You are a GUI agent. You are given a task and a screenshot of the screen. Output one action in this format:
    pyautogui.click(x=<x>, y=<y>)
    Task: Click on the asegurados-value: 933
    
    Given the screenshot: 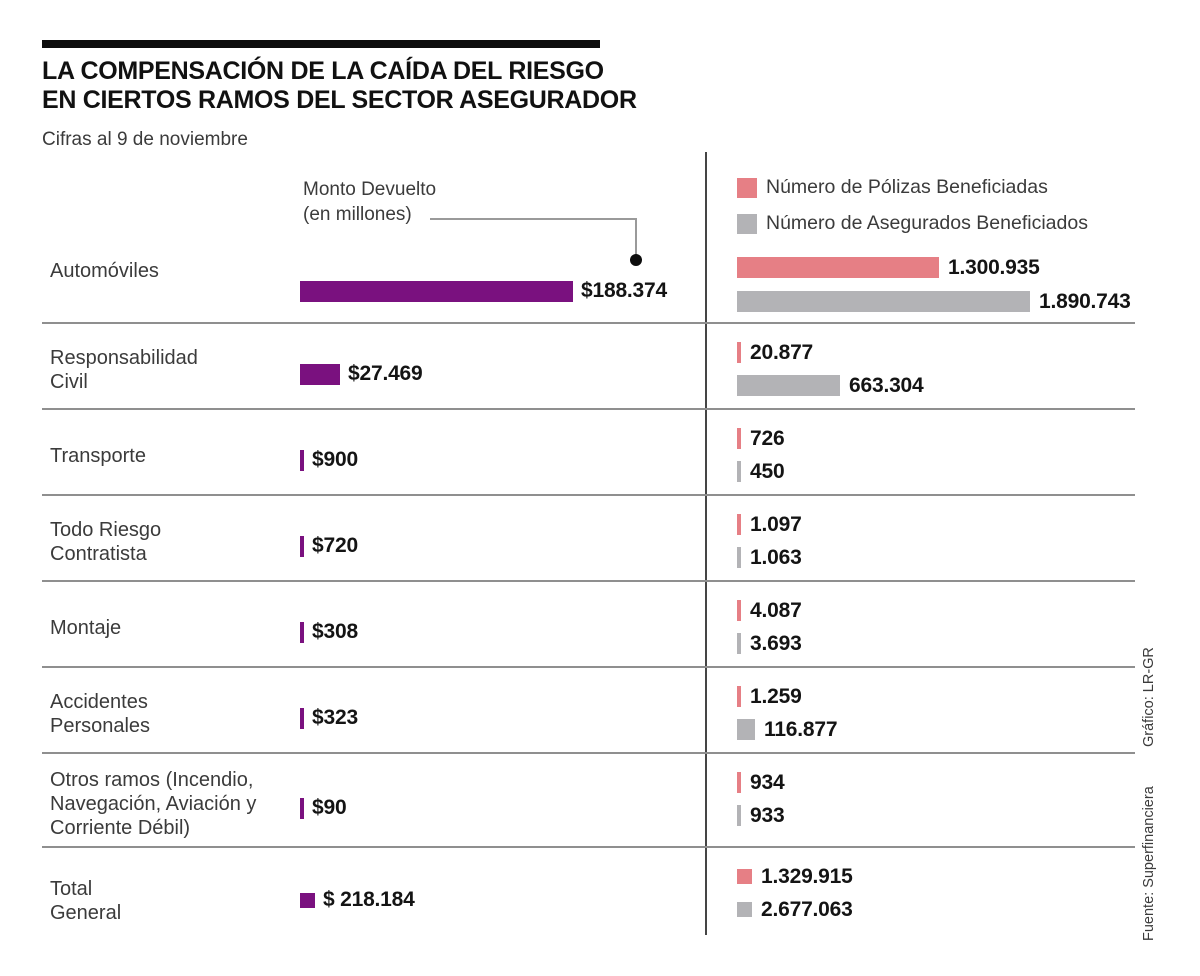 What is the action you would take?
    pyautogui.click(x=767, y=815)
    